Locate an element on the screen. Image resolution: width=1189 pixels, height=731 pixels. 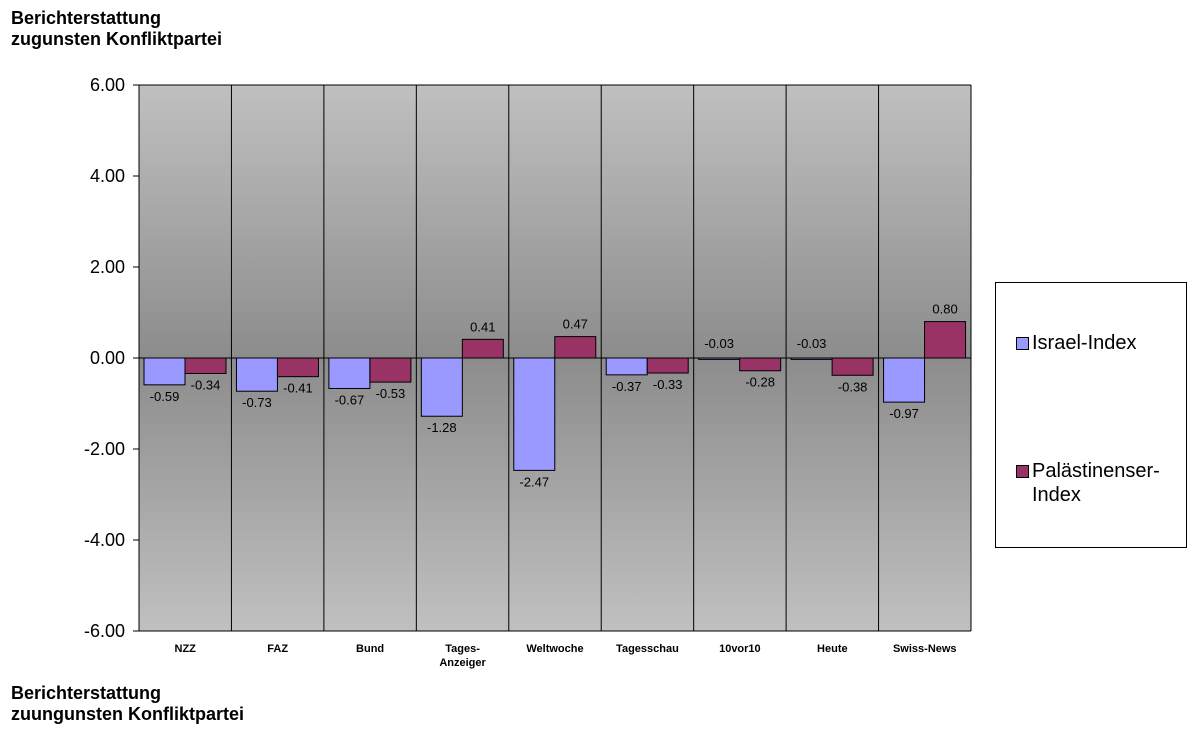
data-label: -0.97 is located at coordinates (904, 413).